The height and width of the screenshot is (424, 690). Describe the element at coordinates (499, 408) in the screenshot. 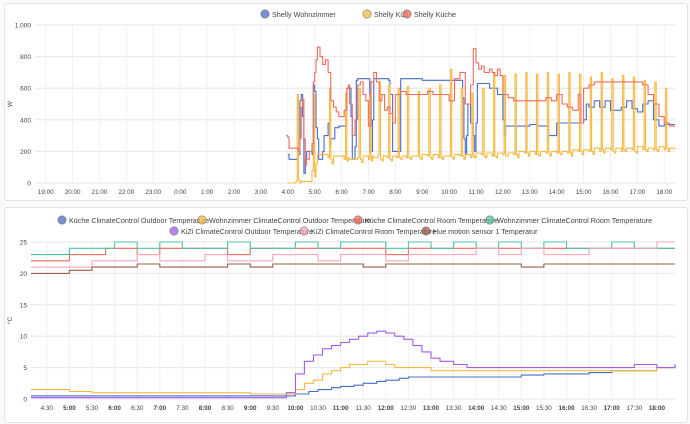

I see `x-tick-label: 14:30` at that location.